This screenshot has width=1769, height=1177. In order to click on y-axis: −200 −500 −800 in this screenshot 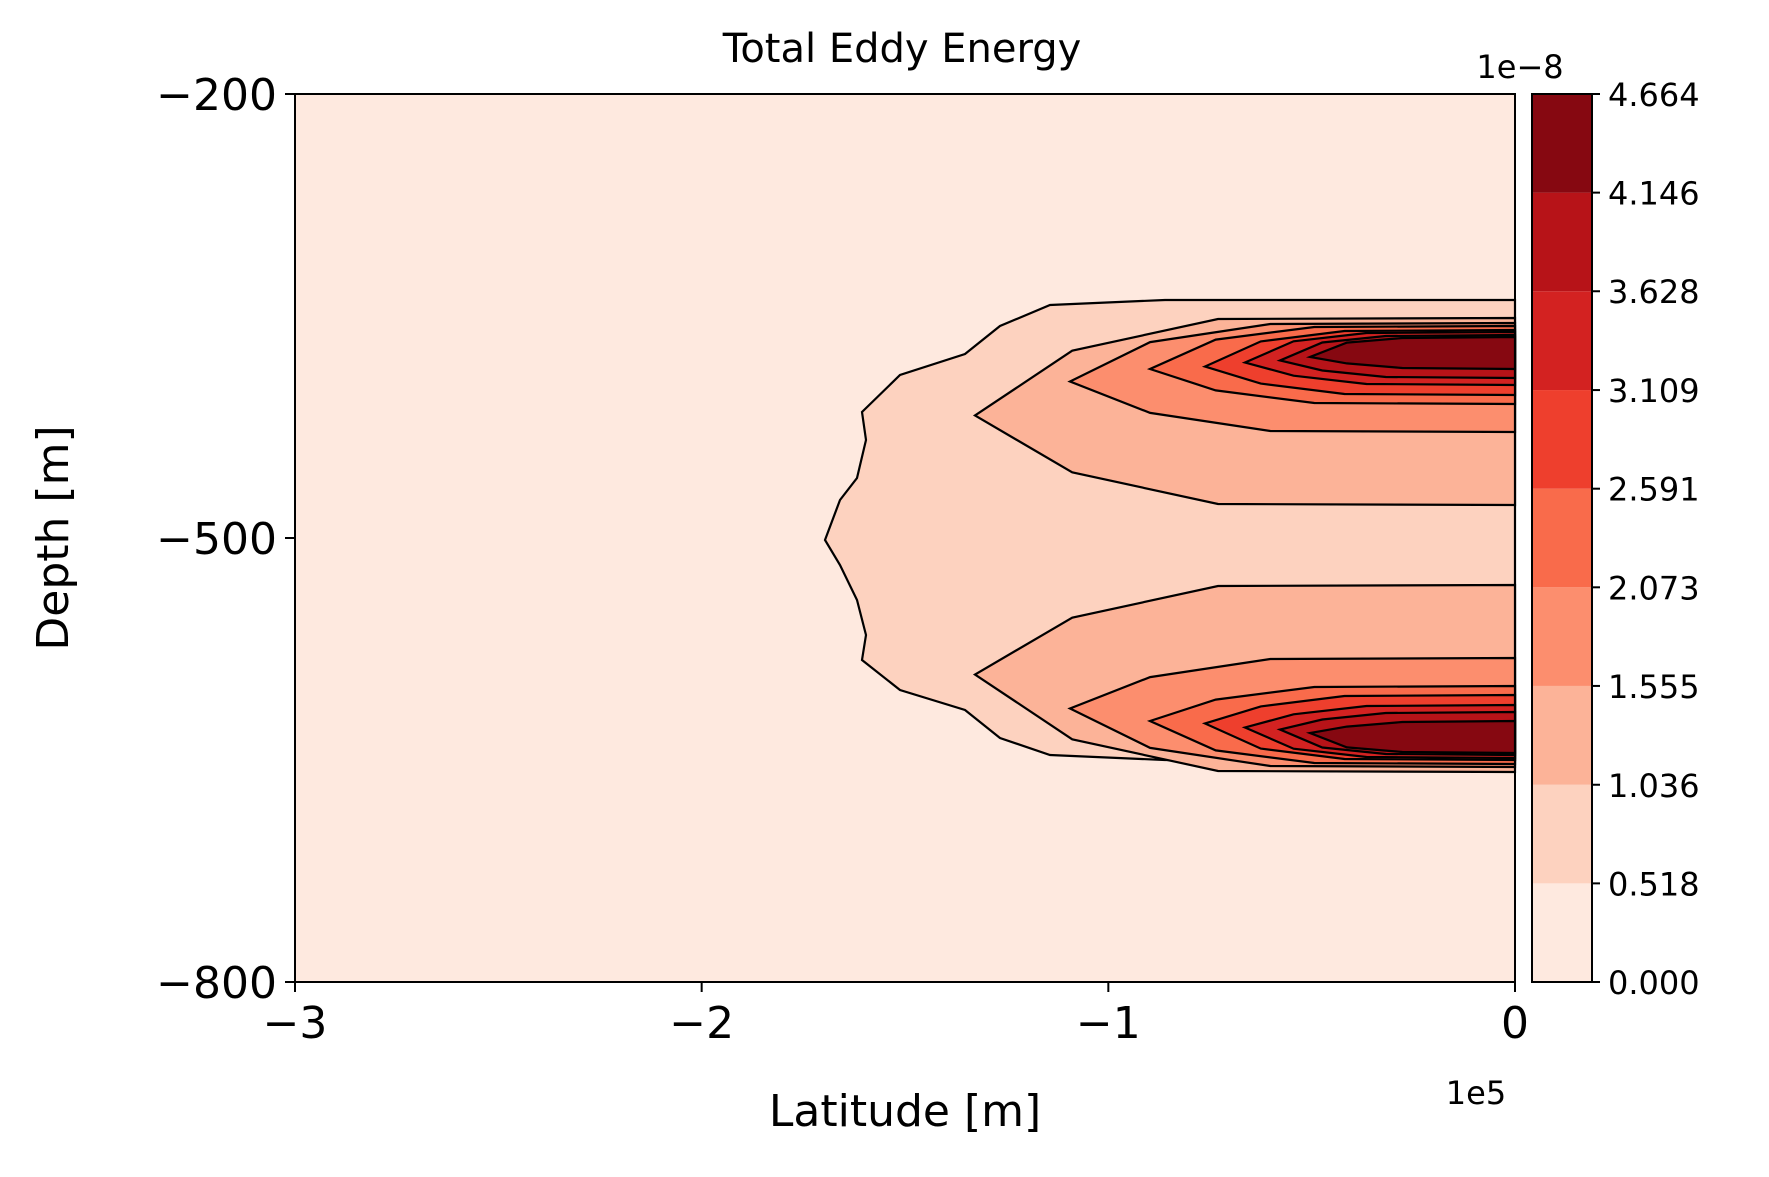, I will do `click(225, 539)`.